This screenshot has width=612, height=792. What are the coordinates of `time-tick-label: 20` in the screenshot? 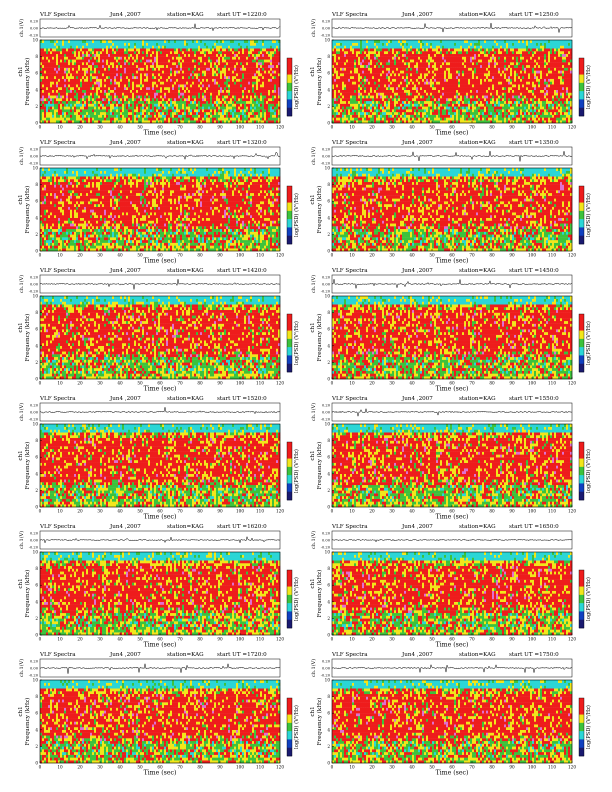 It's located at (80, 127).